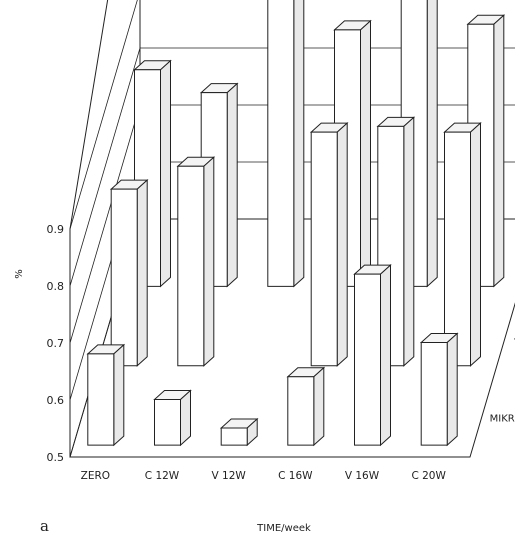 Image resolution: width=515 pixels, height=549 pixels. I want to click on bar-4c-v12w, so click(286, 144).